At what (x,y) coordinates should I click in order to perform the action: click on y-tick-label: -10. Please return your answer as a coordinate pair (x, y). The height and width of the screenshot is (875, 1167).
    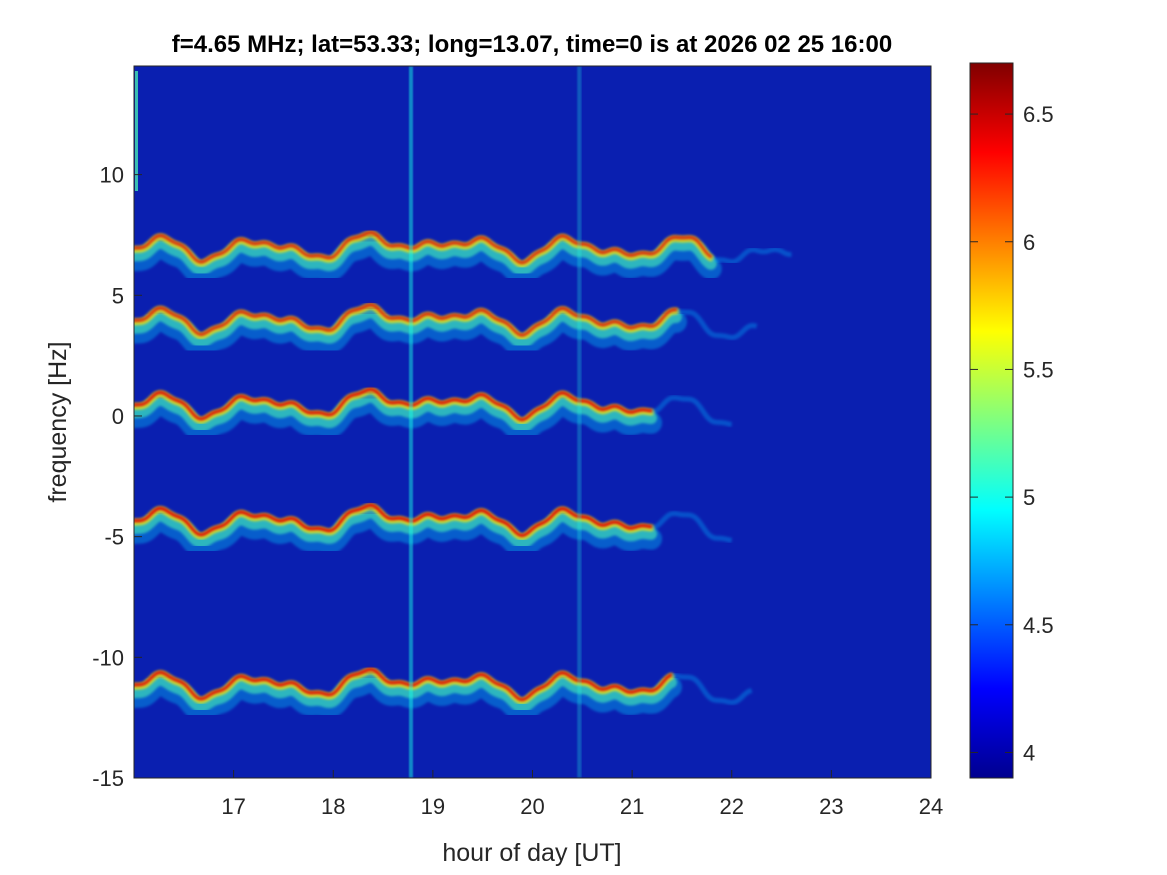
    Looking at the image, I should click on (108, 657).